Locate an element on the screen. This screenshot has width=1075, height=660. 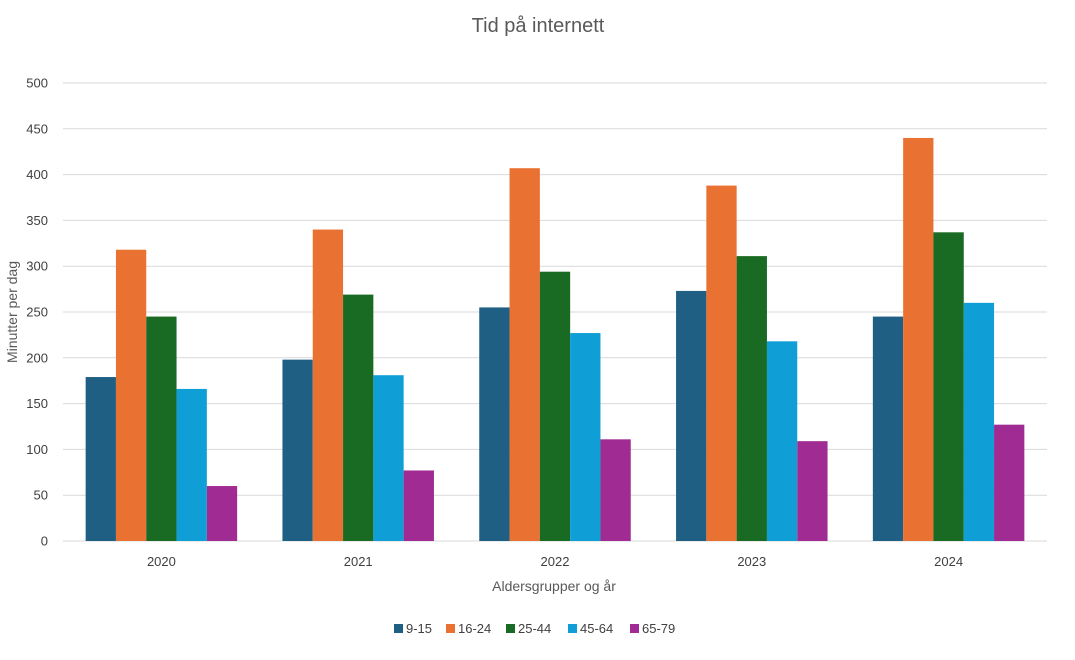
bar-45-64-2024 is located at coordinates (979, 421).